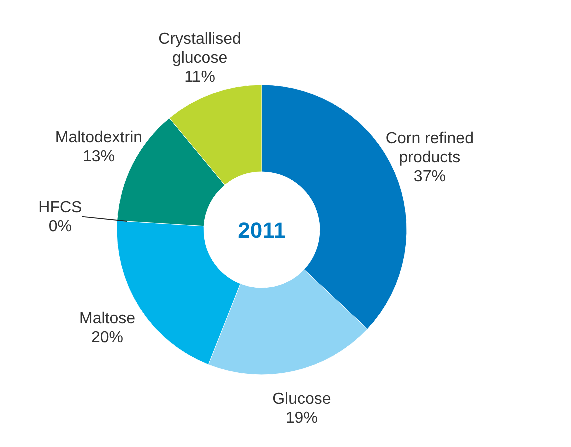  What do you see at coordinates (99, 137) in the screenshot?
I see `slice-label: Maltodextrin` at bounding box center [99, 137].